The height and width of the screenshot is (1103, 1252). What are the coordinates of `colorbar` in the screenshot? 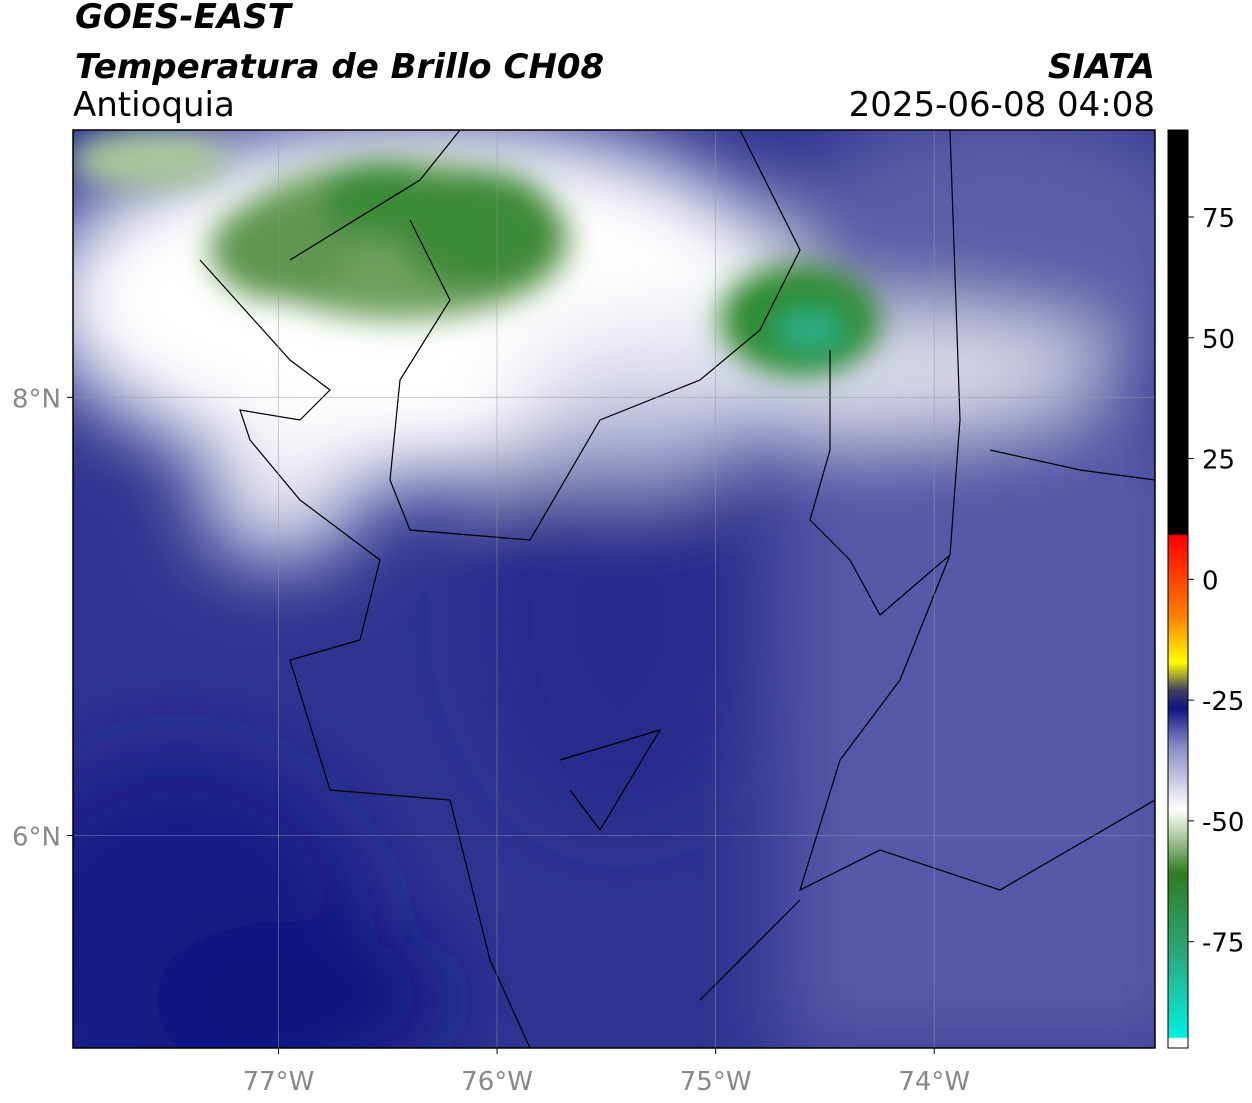 It's located at (1178, 589).